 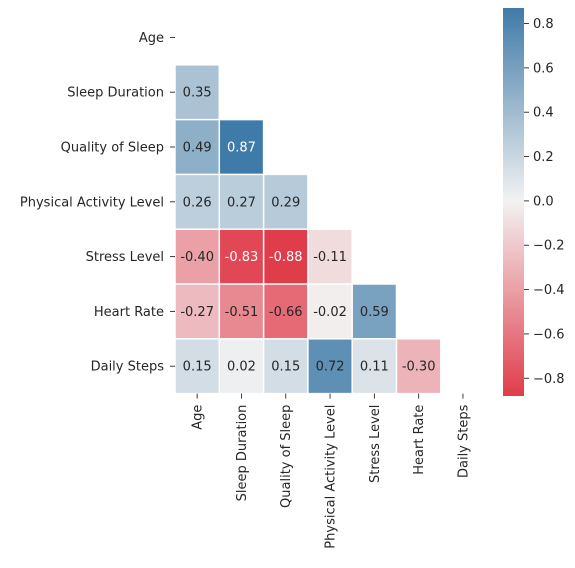 I want to click on colorbar-tick-label: 0.4, so click(x=543, y=113).